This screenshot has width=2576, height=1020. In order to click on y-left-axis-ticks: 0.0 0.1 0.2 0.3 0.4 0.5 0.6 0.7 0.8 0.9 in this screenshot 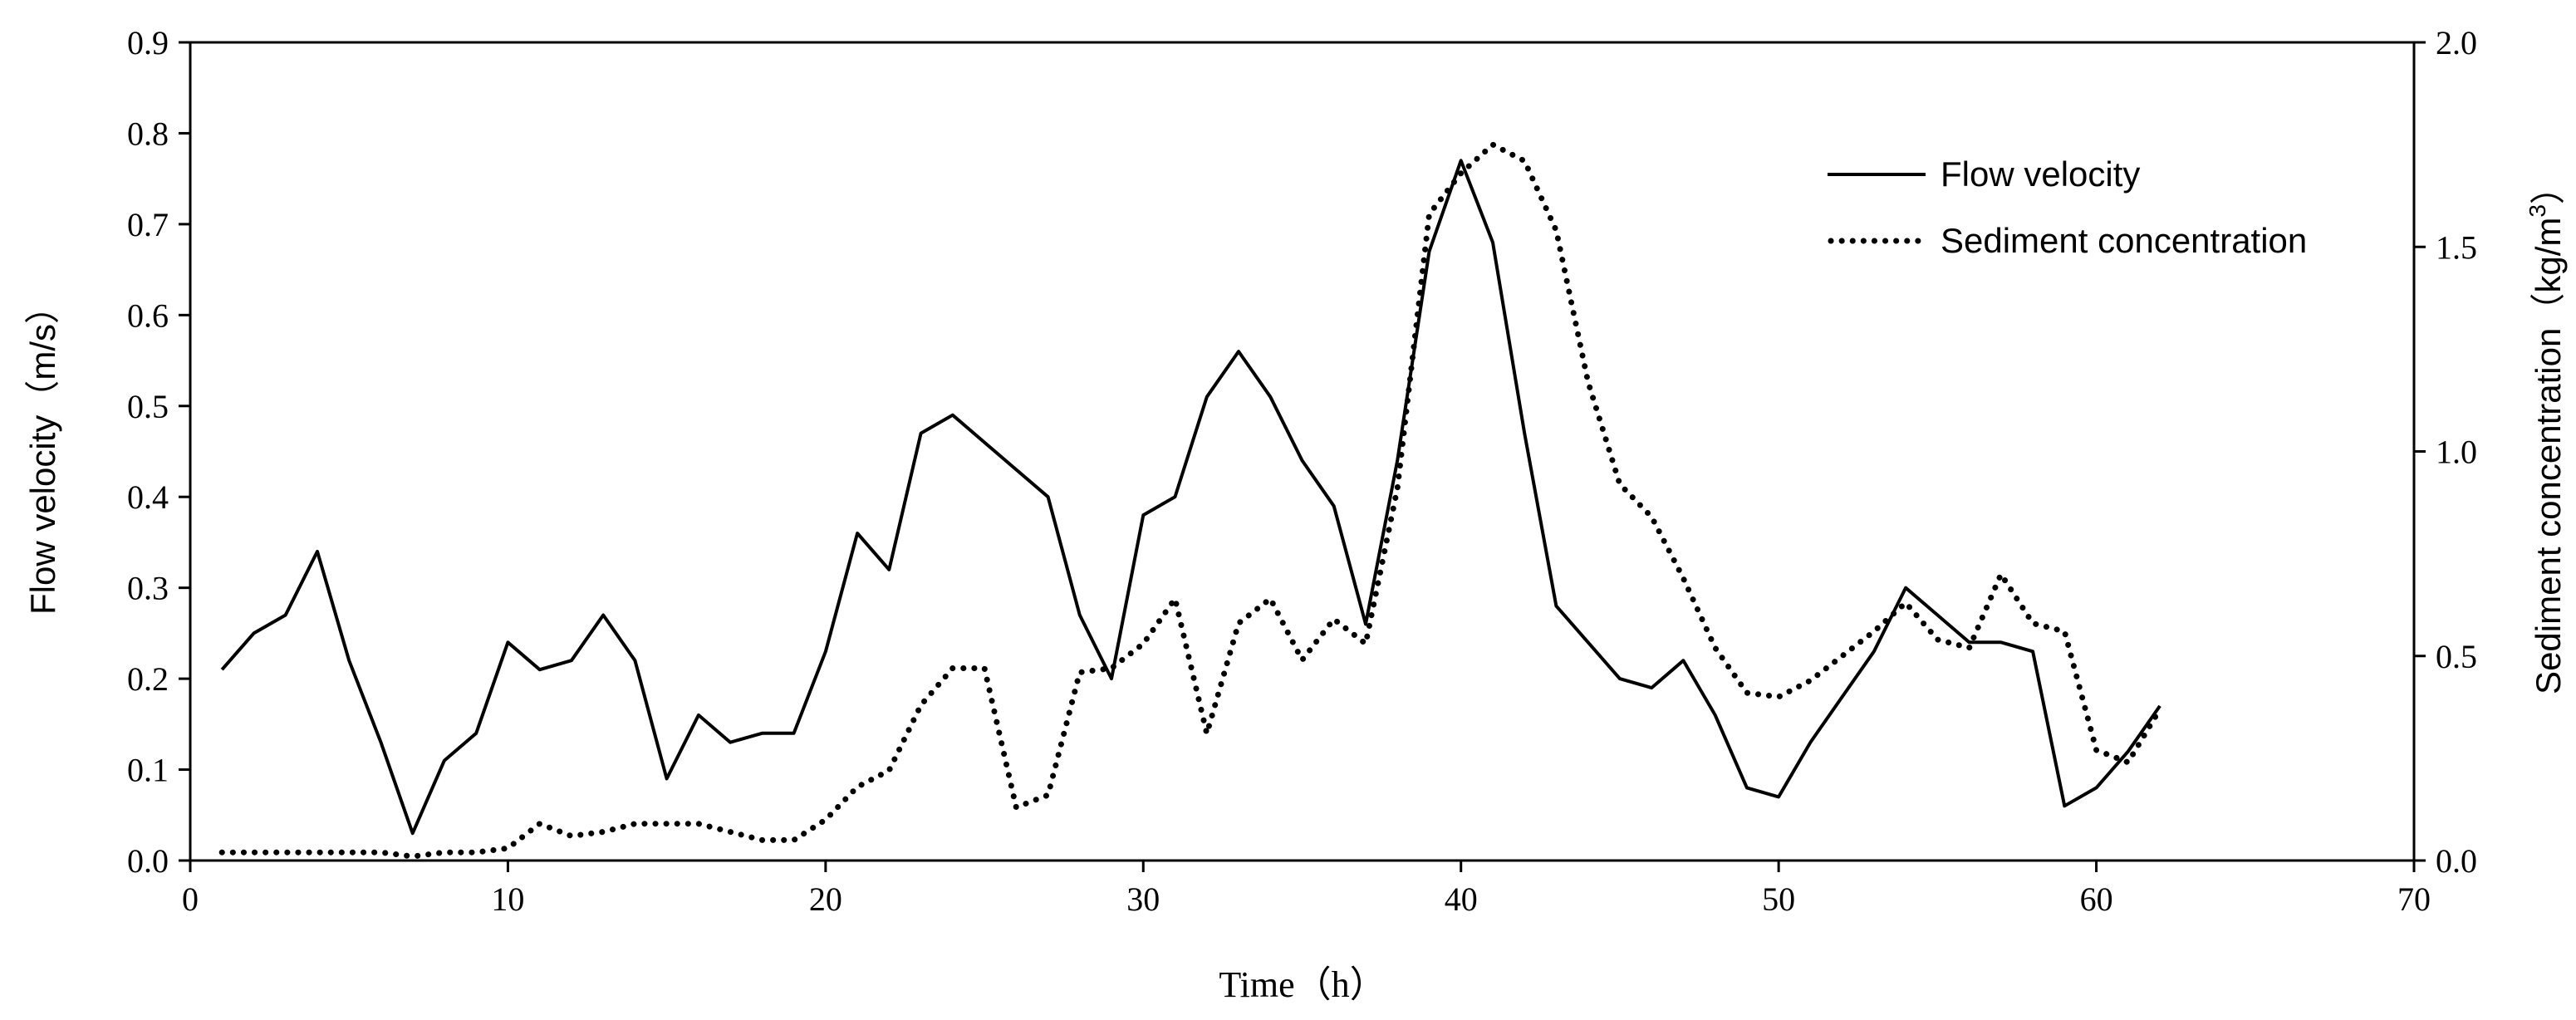, I will do `click(158, 452)`.